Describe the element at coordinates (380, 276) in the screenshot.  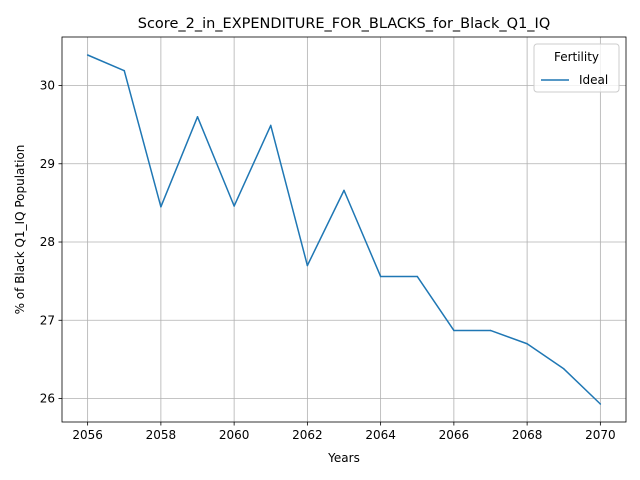
I see `data-point-2064` at that location.